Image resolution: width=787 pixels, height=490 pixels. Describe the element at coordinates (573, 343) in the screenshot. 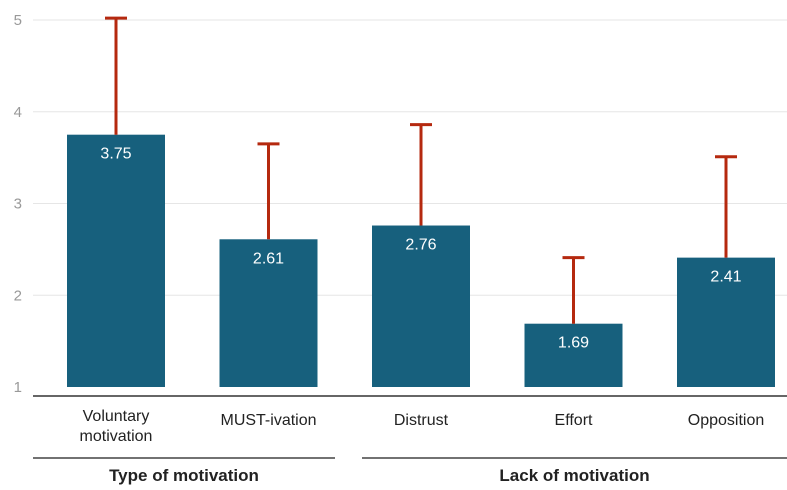

I see `value-label: 1.69` at that location.